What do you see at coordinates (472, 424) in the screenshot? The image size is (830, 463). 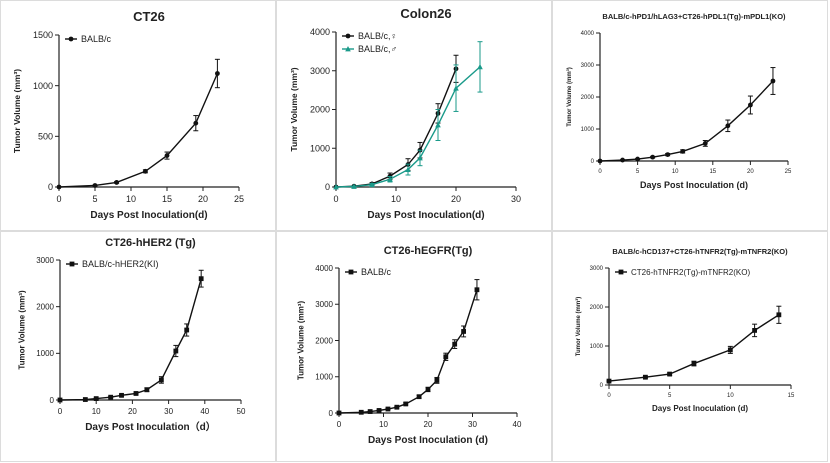 I see `x-tick-label: 30` at bounding box center [472, 424].